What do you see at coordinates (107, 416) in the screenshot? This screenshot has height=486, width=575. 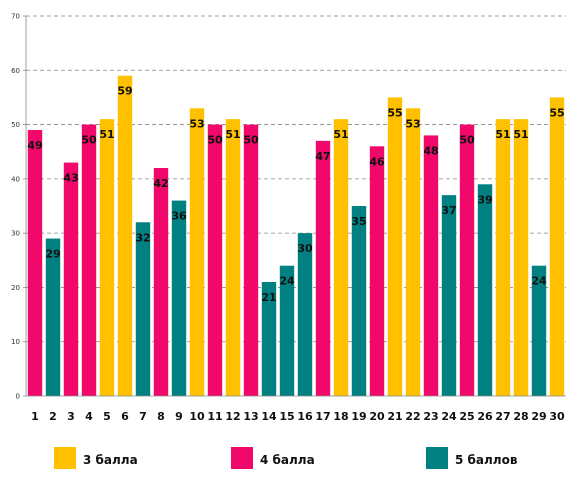 I see `x-tick-label: 5` at bounding box center [107, 416].